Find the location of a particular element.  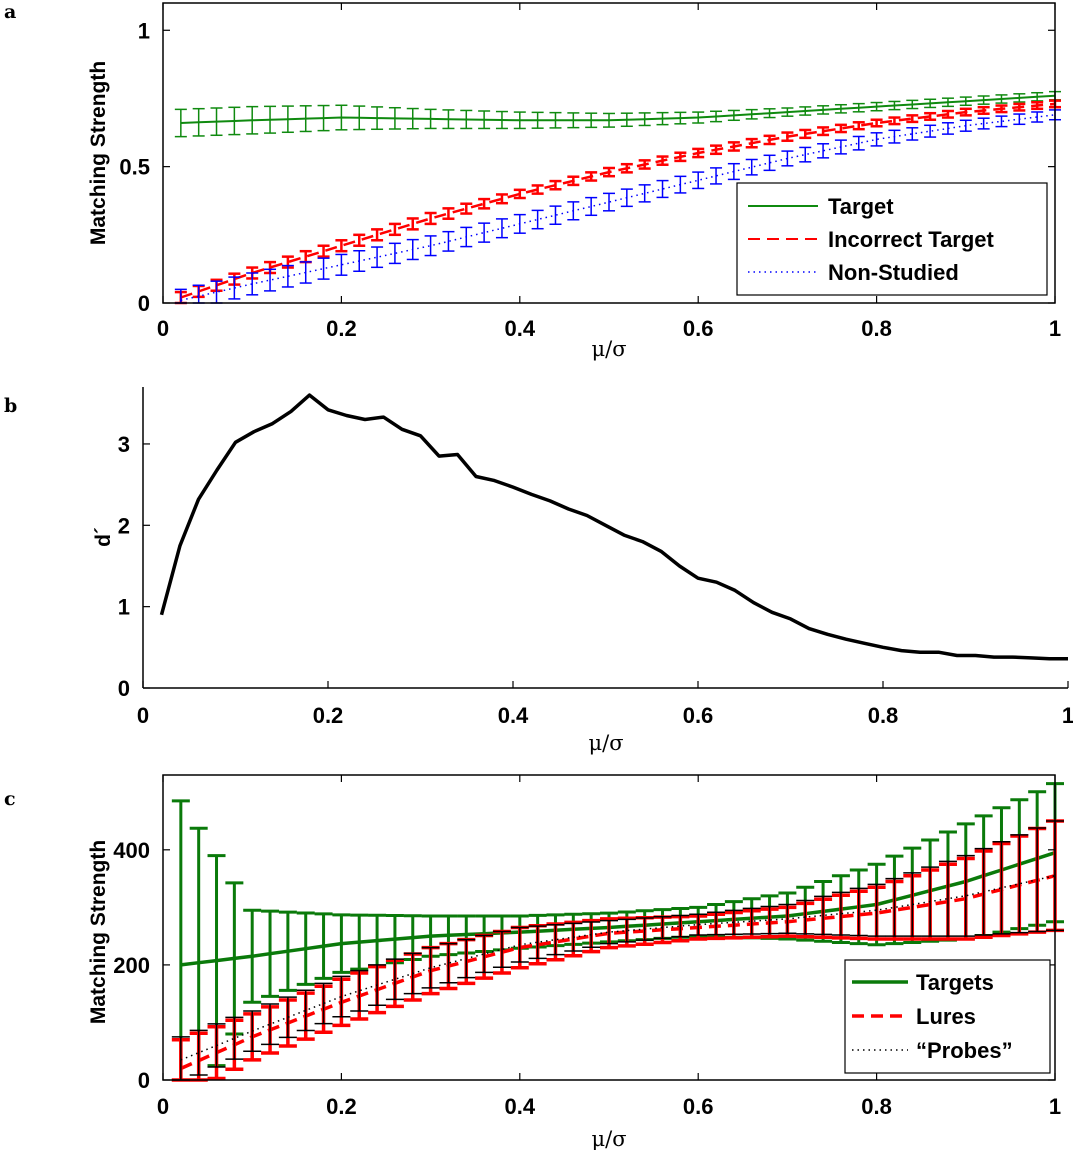

panel-a-letter: a is located at coordinates (10, 12).